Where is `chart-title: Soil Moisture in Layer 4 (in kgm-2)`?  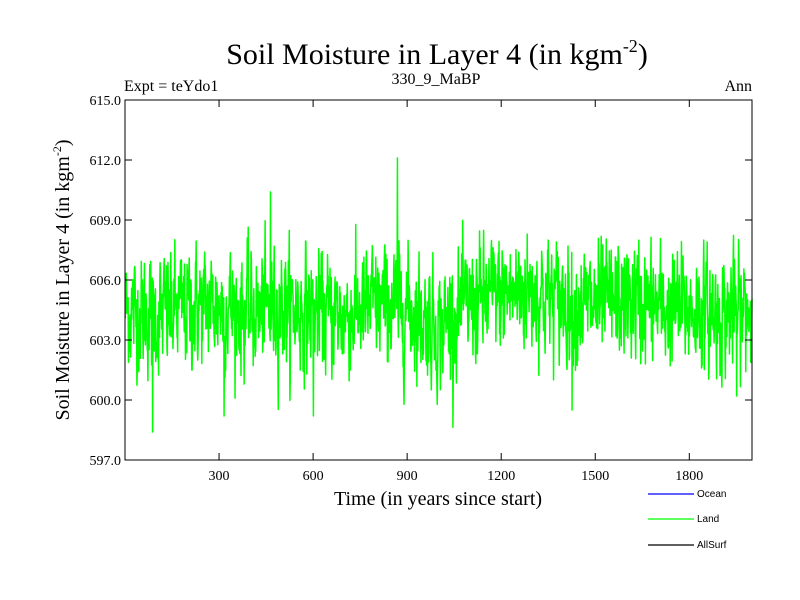
chart-title: Soil Moisture in Layer 4 (in kgm-2) is located at coordinates (437, 53).